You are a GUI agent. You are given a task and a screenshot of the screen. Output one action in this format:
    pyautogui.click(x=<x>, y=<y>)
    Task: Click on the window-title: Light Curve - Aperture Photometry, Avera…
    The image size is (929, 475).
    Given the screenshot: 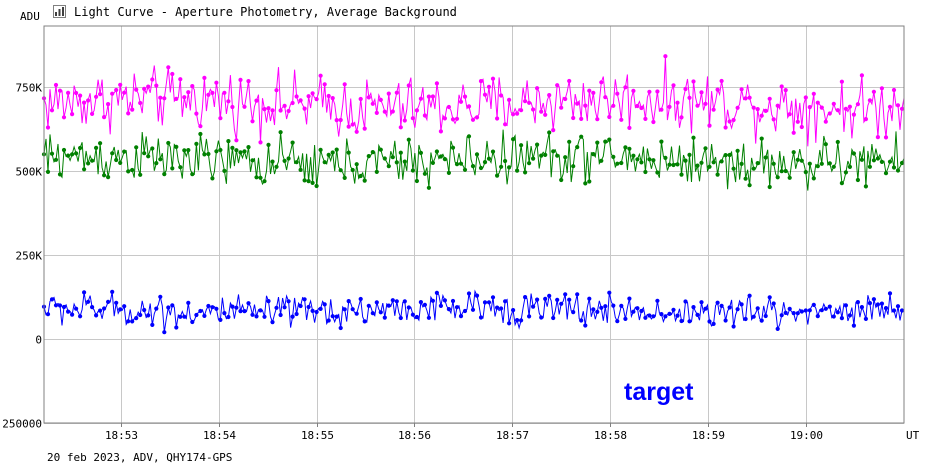 What is the action you would take?
    pyautogui.click(x=265, y=12)
    